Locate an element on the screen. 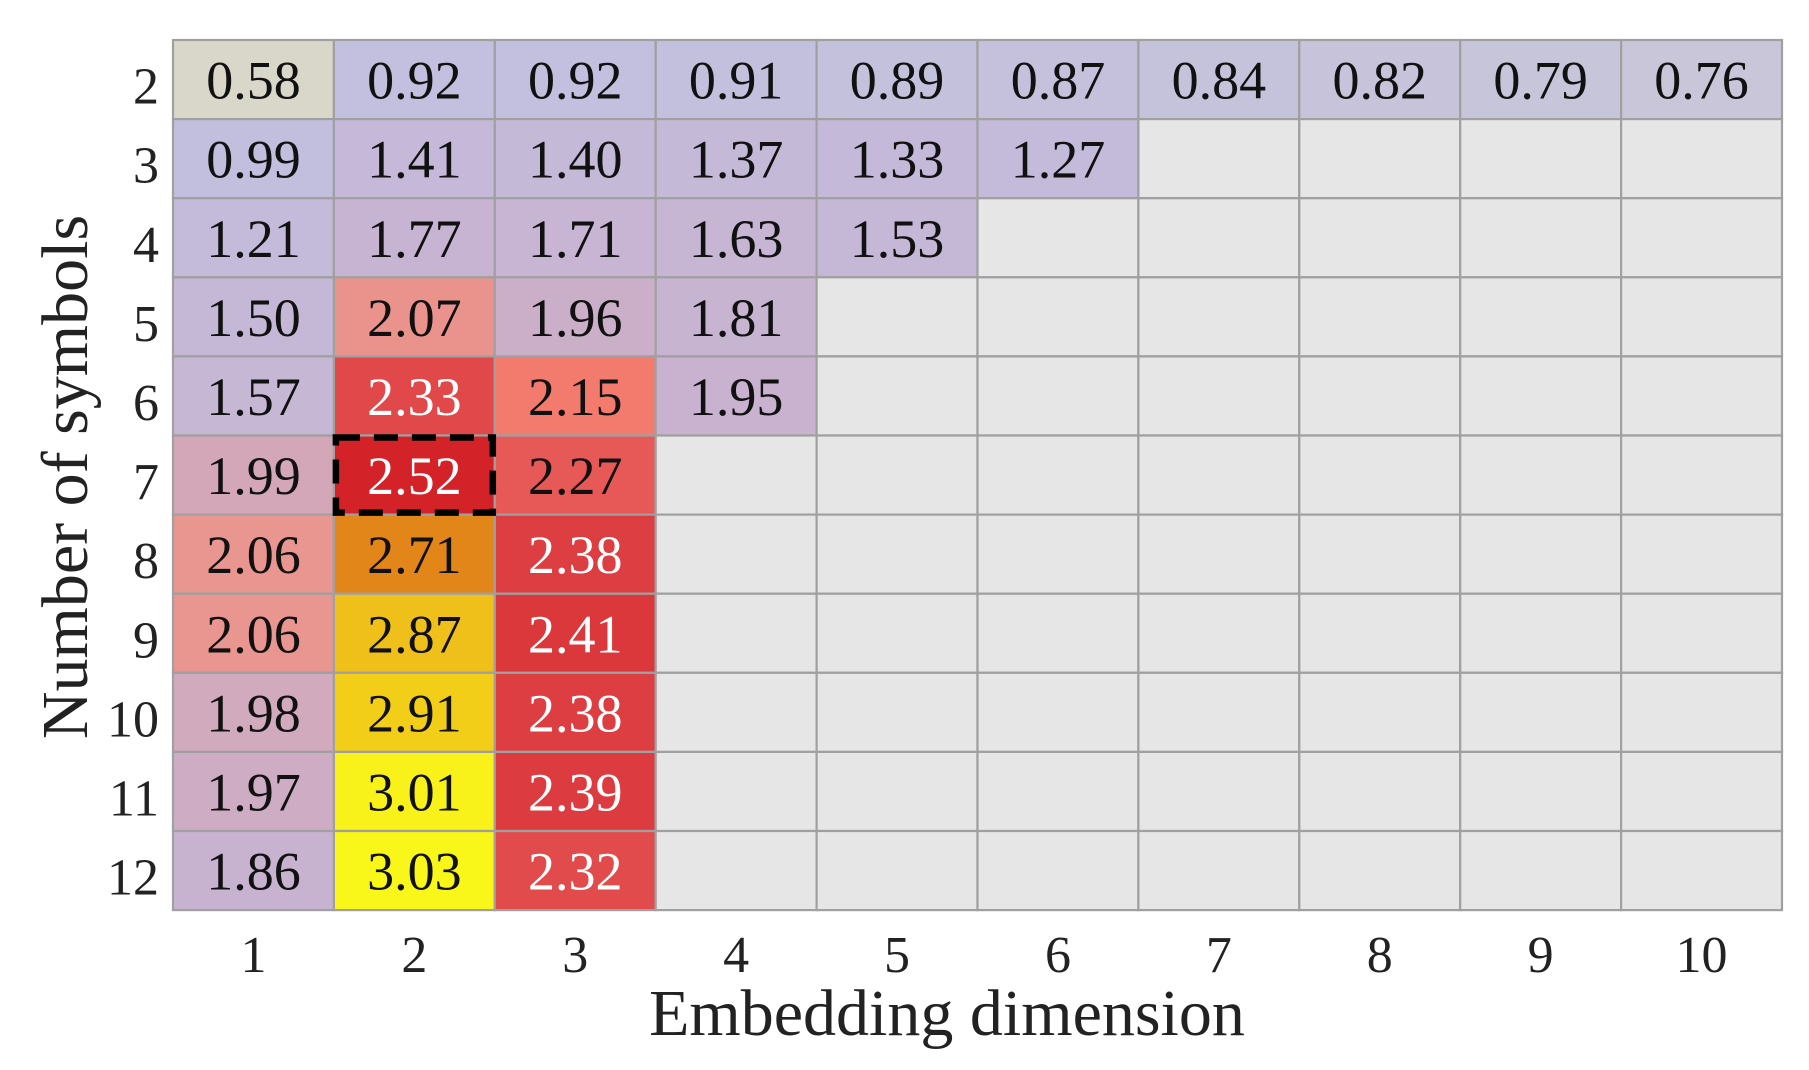  x-tick-label: 5 is located at coordinates (897, 955).